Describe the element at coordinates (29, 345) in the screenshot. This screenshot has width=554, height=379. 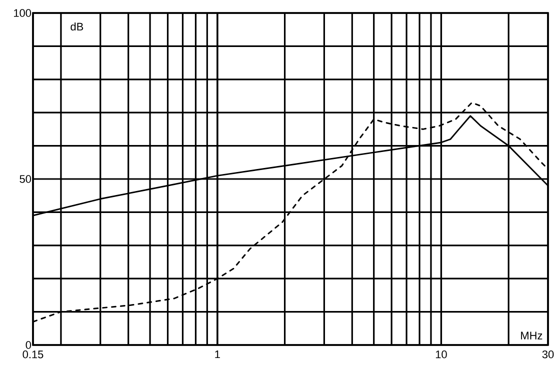
I see `y-tick-label: 0` at that location.